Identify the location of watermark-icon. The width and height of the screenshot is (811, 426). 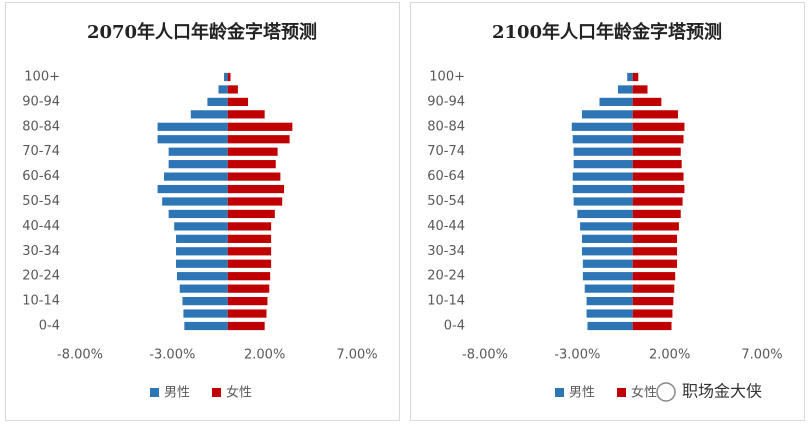
(666, 392).